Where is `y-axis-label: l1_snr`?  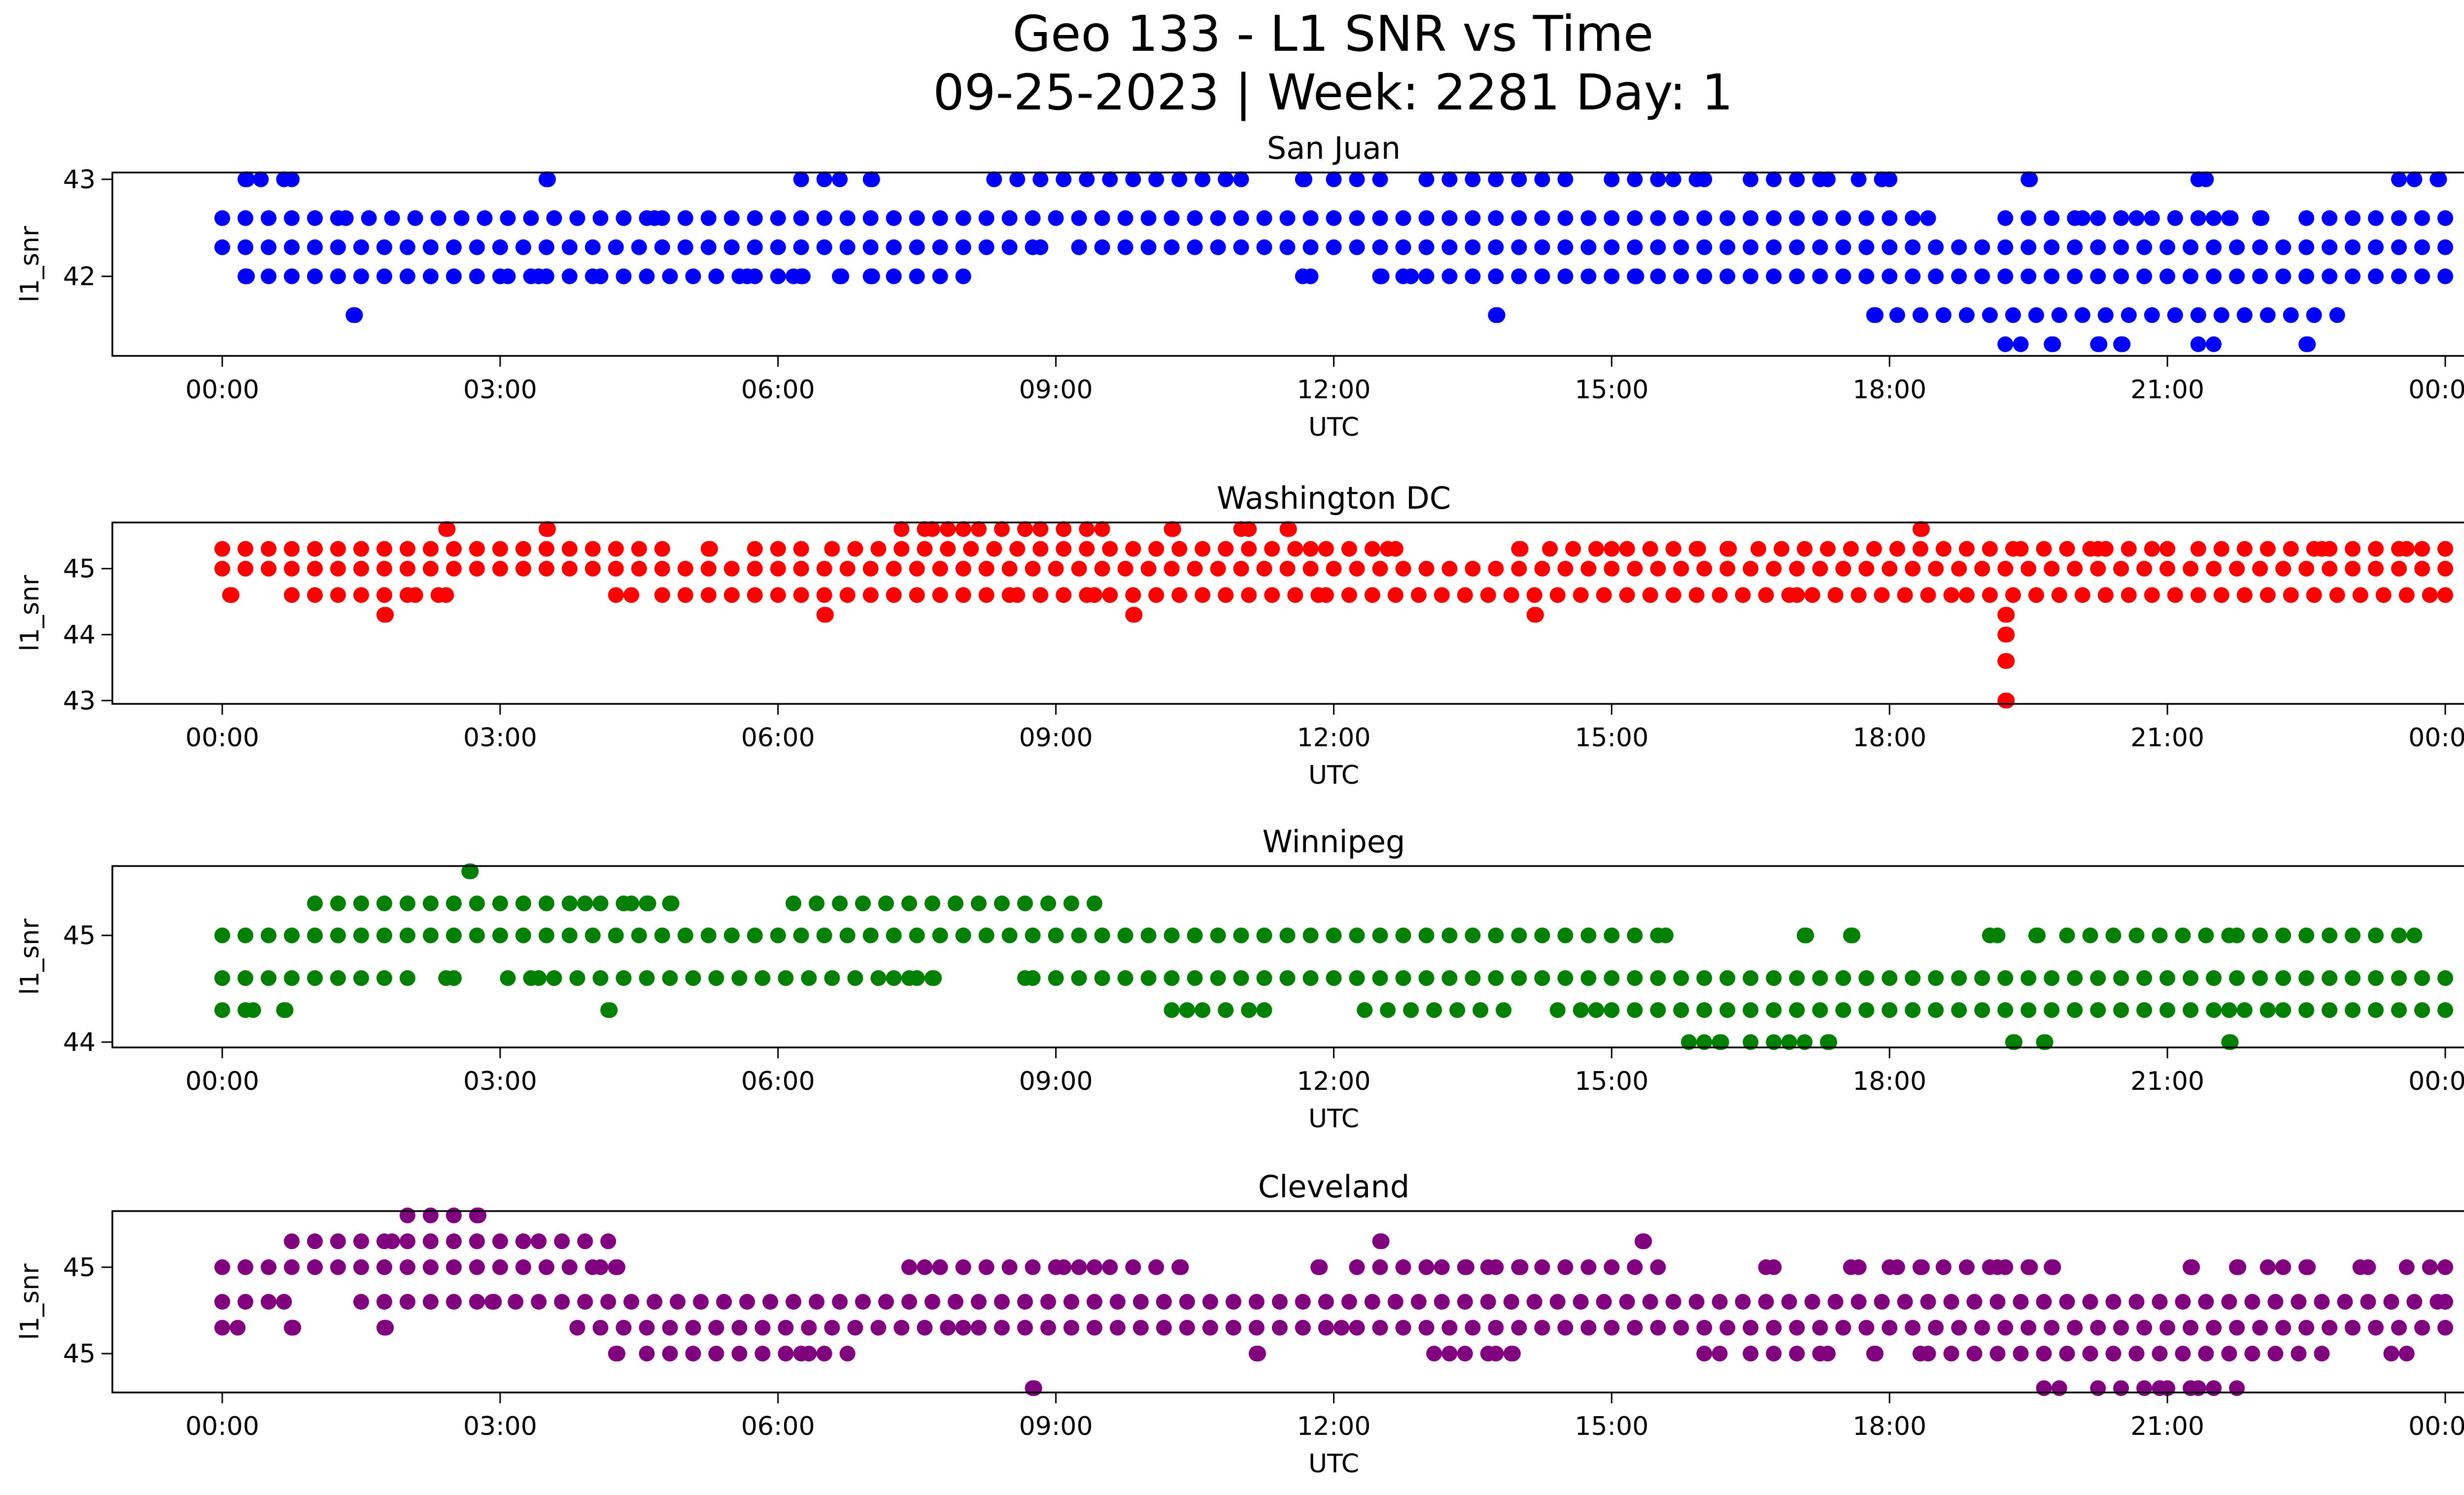
y-axis-label: l1_snr is located at coordinates (30, 1301).